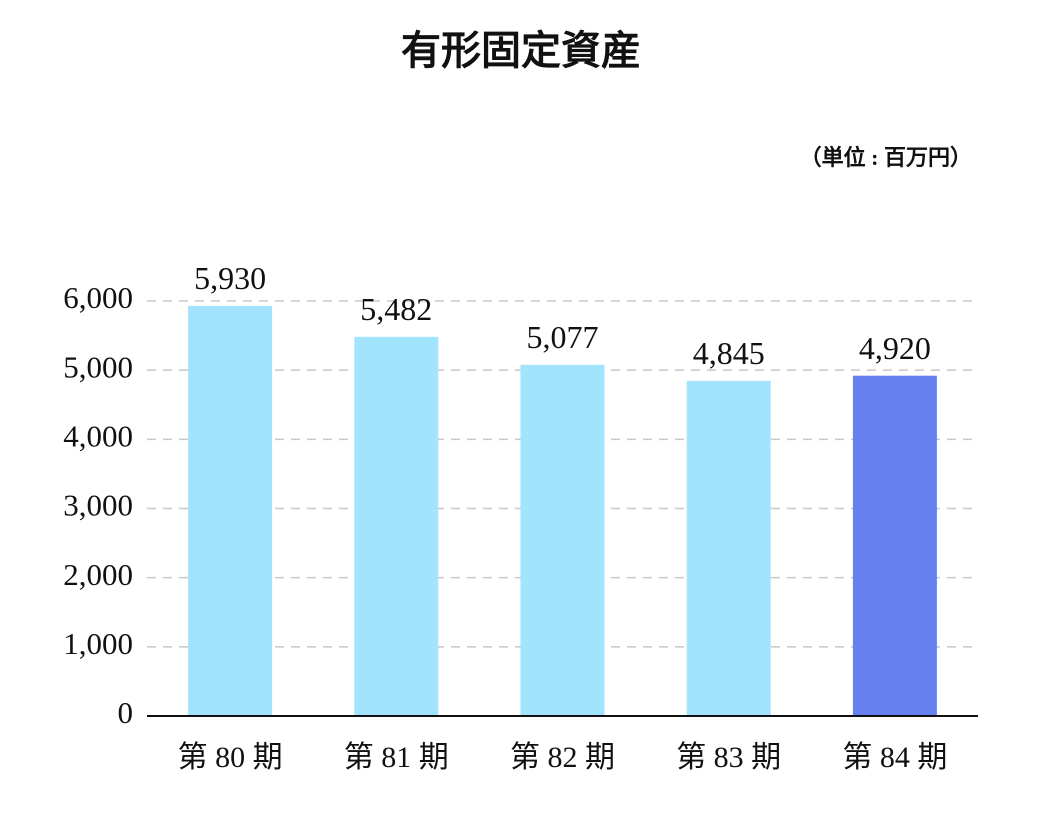  I want to click on chart-title: 有形固定資産, so click(521, 50).